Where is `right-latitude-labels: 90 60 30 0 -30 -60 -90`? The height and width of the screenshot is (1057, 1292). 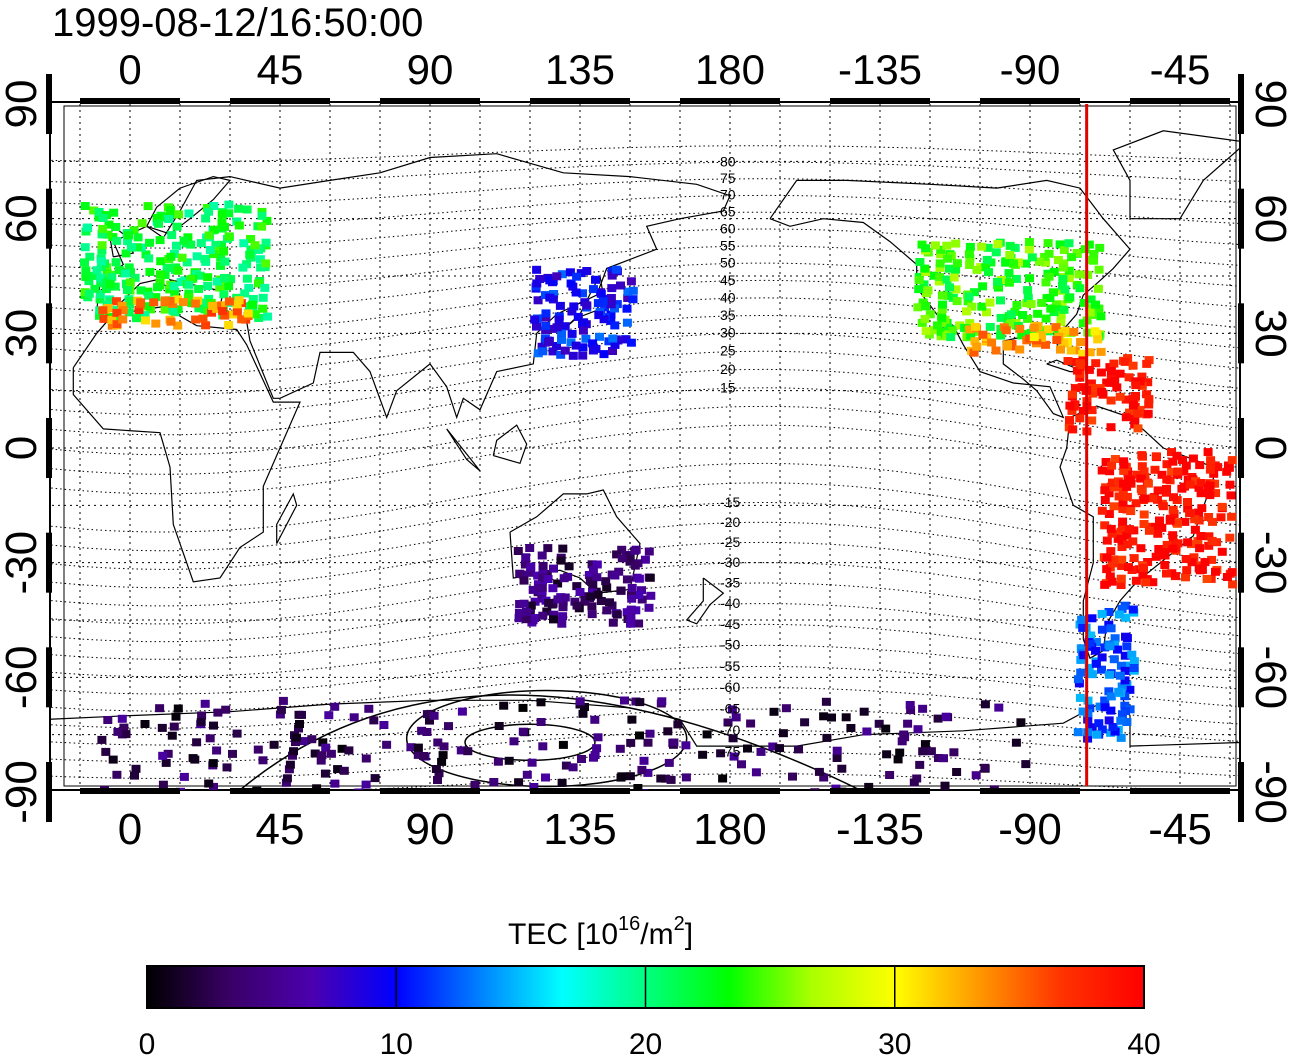
right-latitude-labels: 90 60 30 0 -30 -60 -90 is located at coordinates (1269, 452).